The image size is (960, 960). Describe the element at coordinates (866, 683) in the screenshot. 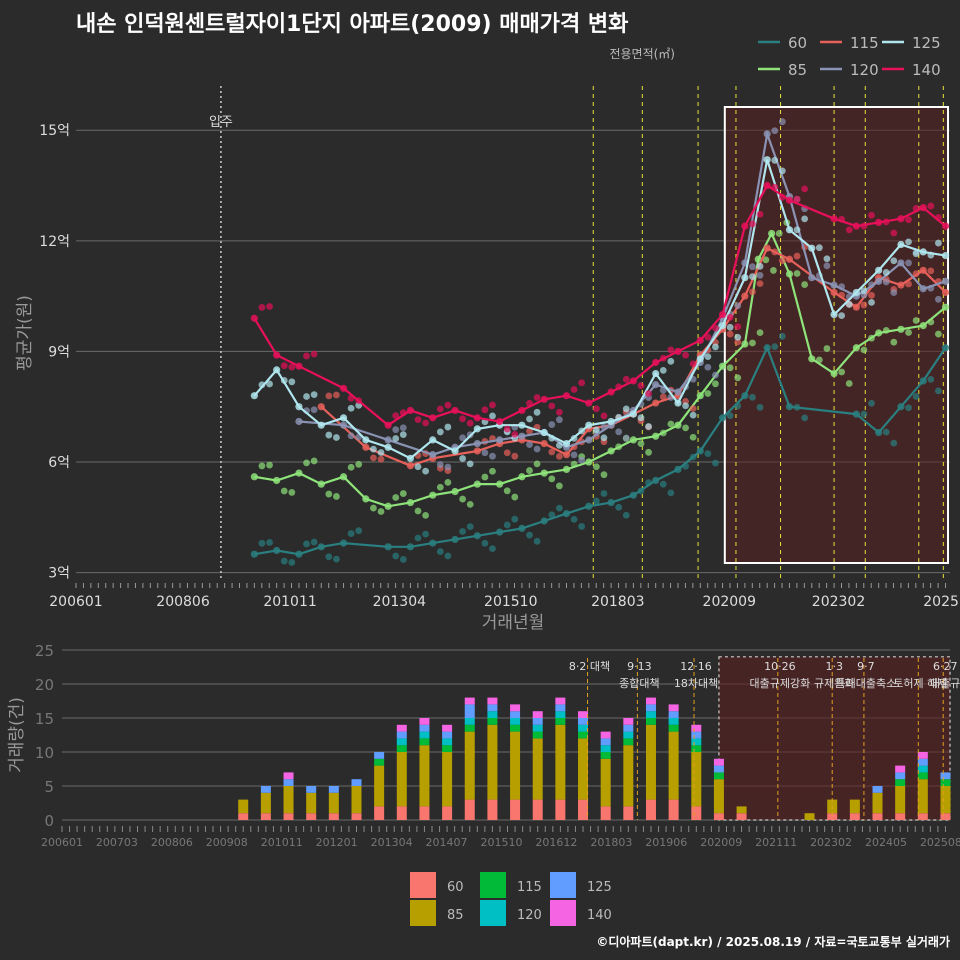

I see `policy-label-name: 특례대출축소` at that location.